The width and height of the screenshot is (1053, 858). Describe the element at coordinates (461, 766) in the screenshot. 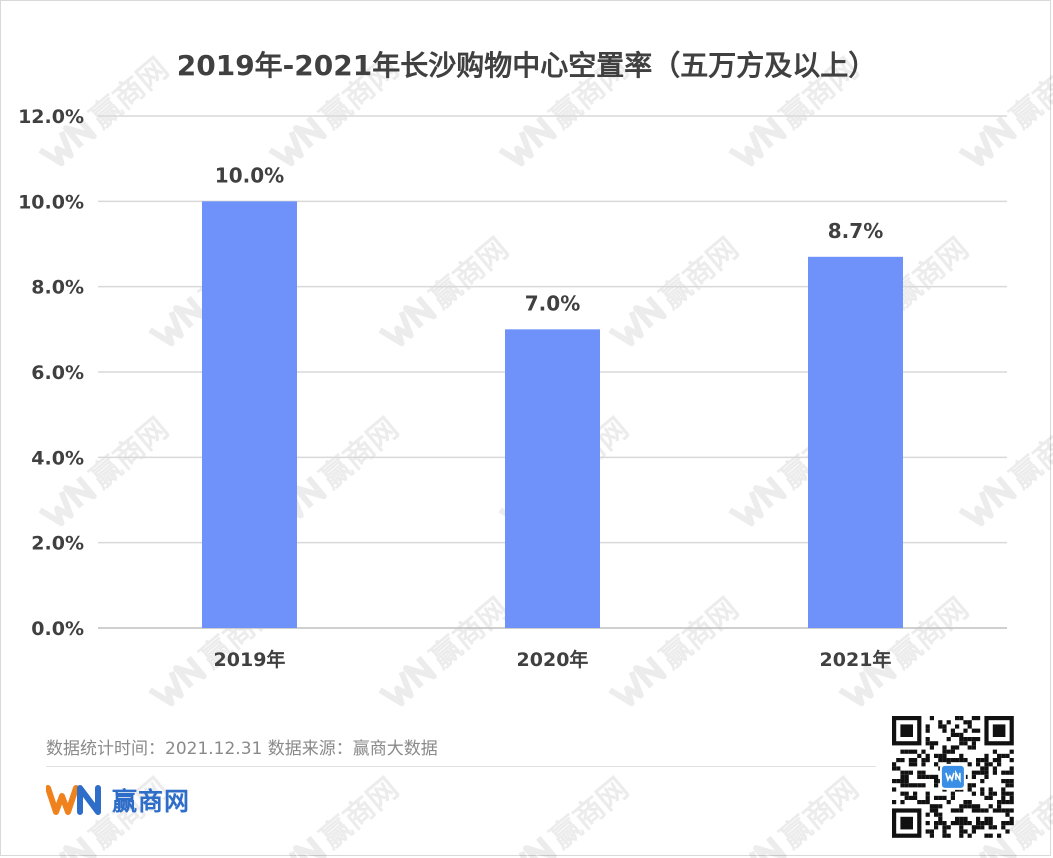

I see `footer-divider` at that location.